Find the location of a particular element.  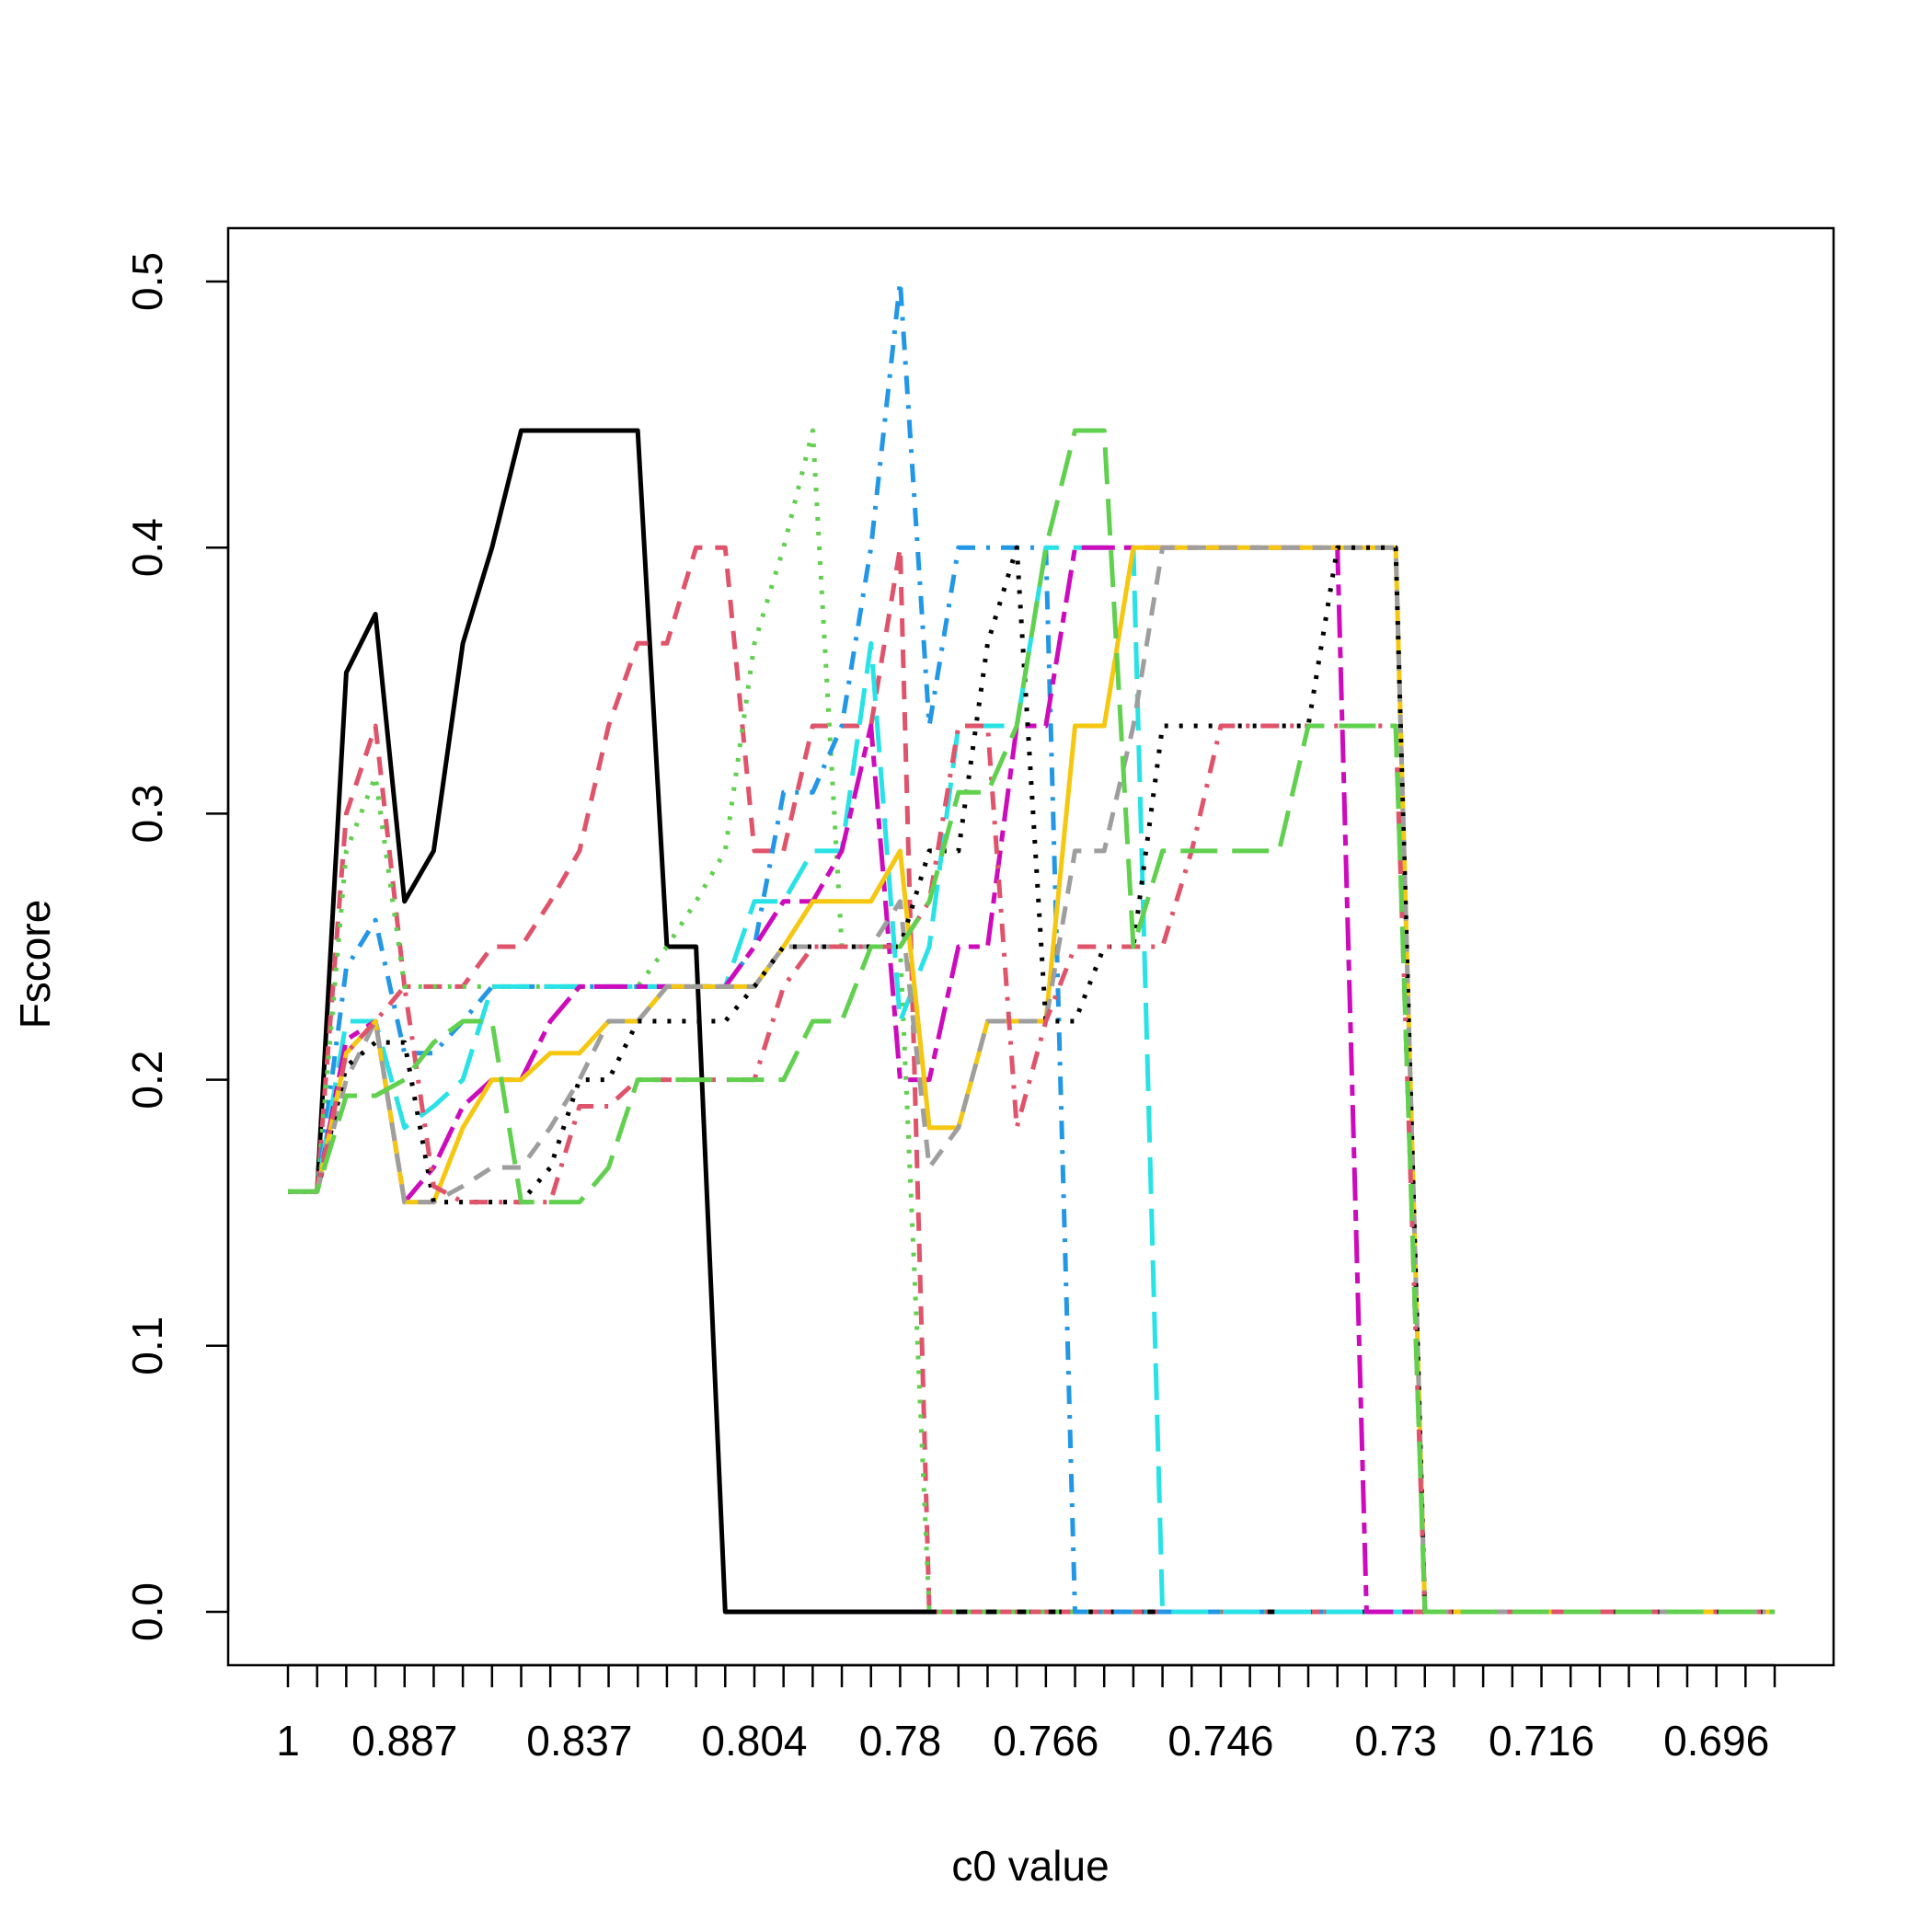

y-axis: 0.0 0.1 0.2 0.3 0.4 0.5 is located at coordinates (176, 947).